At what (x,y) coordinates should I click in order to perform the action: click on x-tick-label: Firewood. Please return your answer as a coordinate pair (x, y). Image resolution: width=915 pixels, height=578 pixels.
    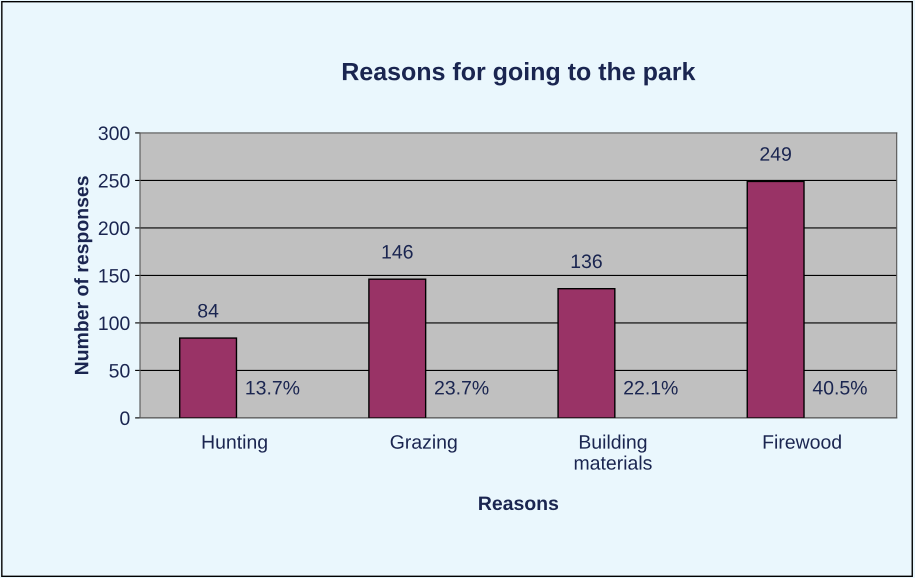
    Looking at the image, I should click on (802, 441).